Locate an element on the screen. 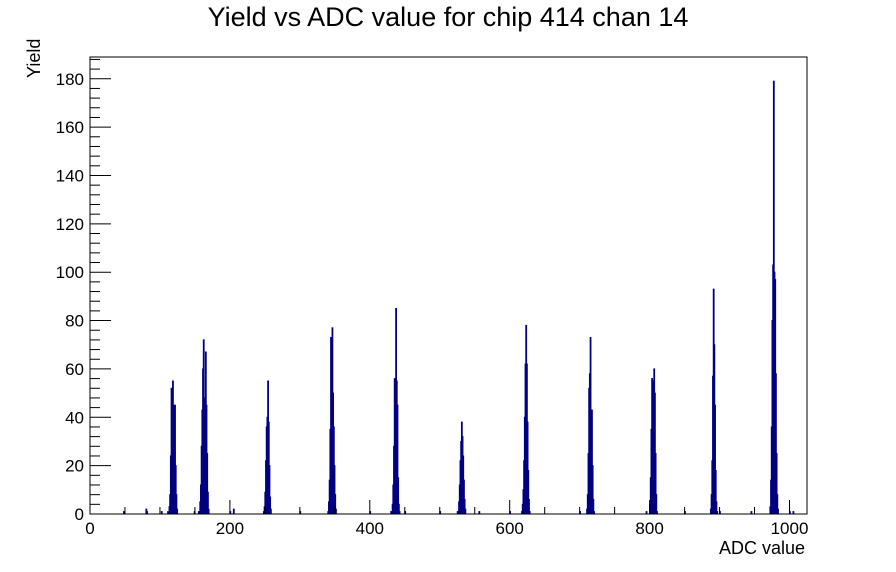  x-tick-label: 200 is located at coordinates (230, 528).